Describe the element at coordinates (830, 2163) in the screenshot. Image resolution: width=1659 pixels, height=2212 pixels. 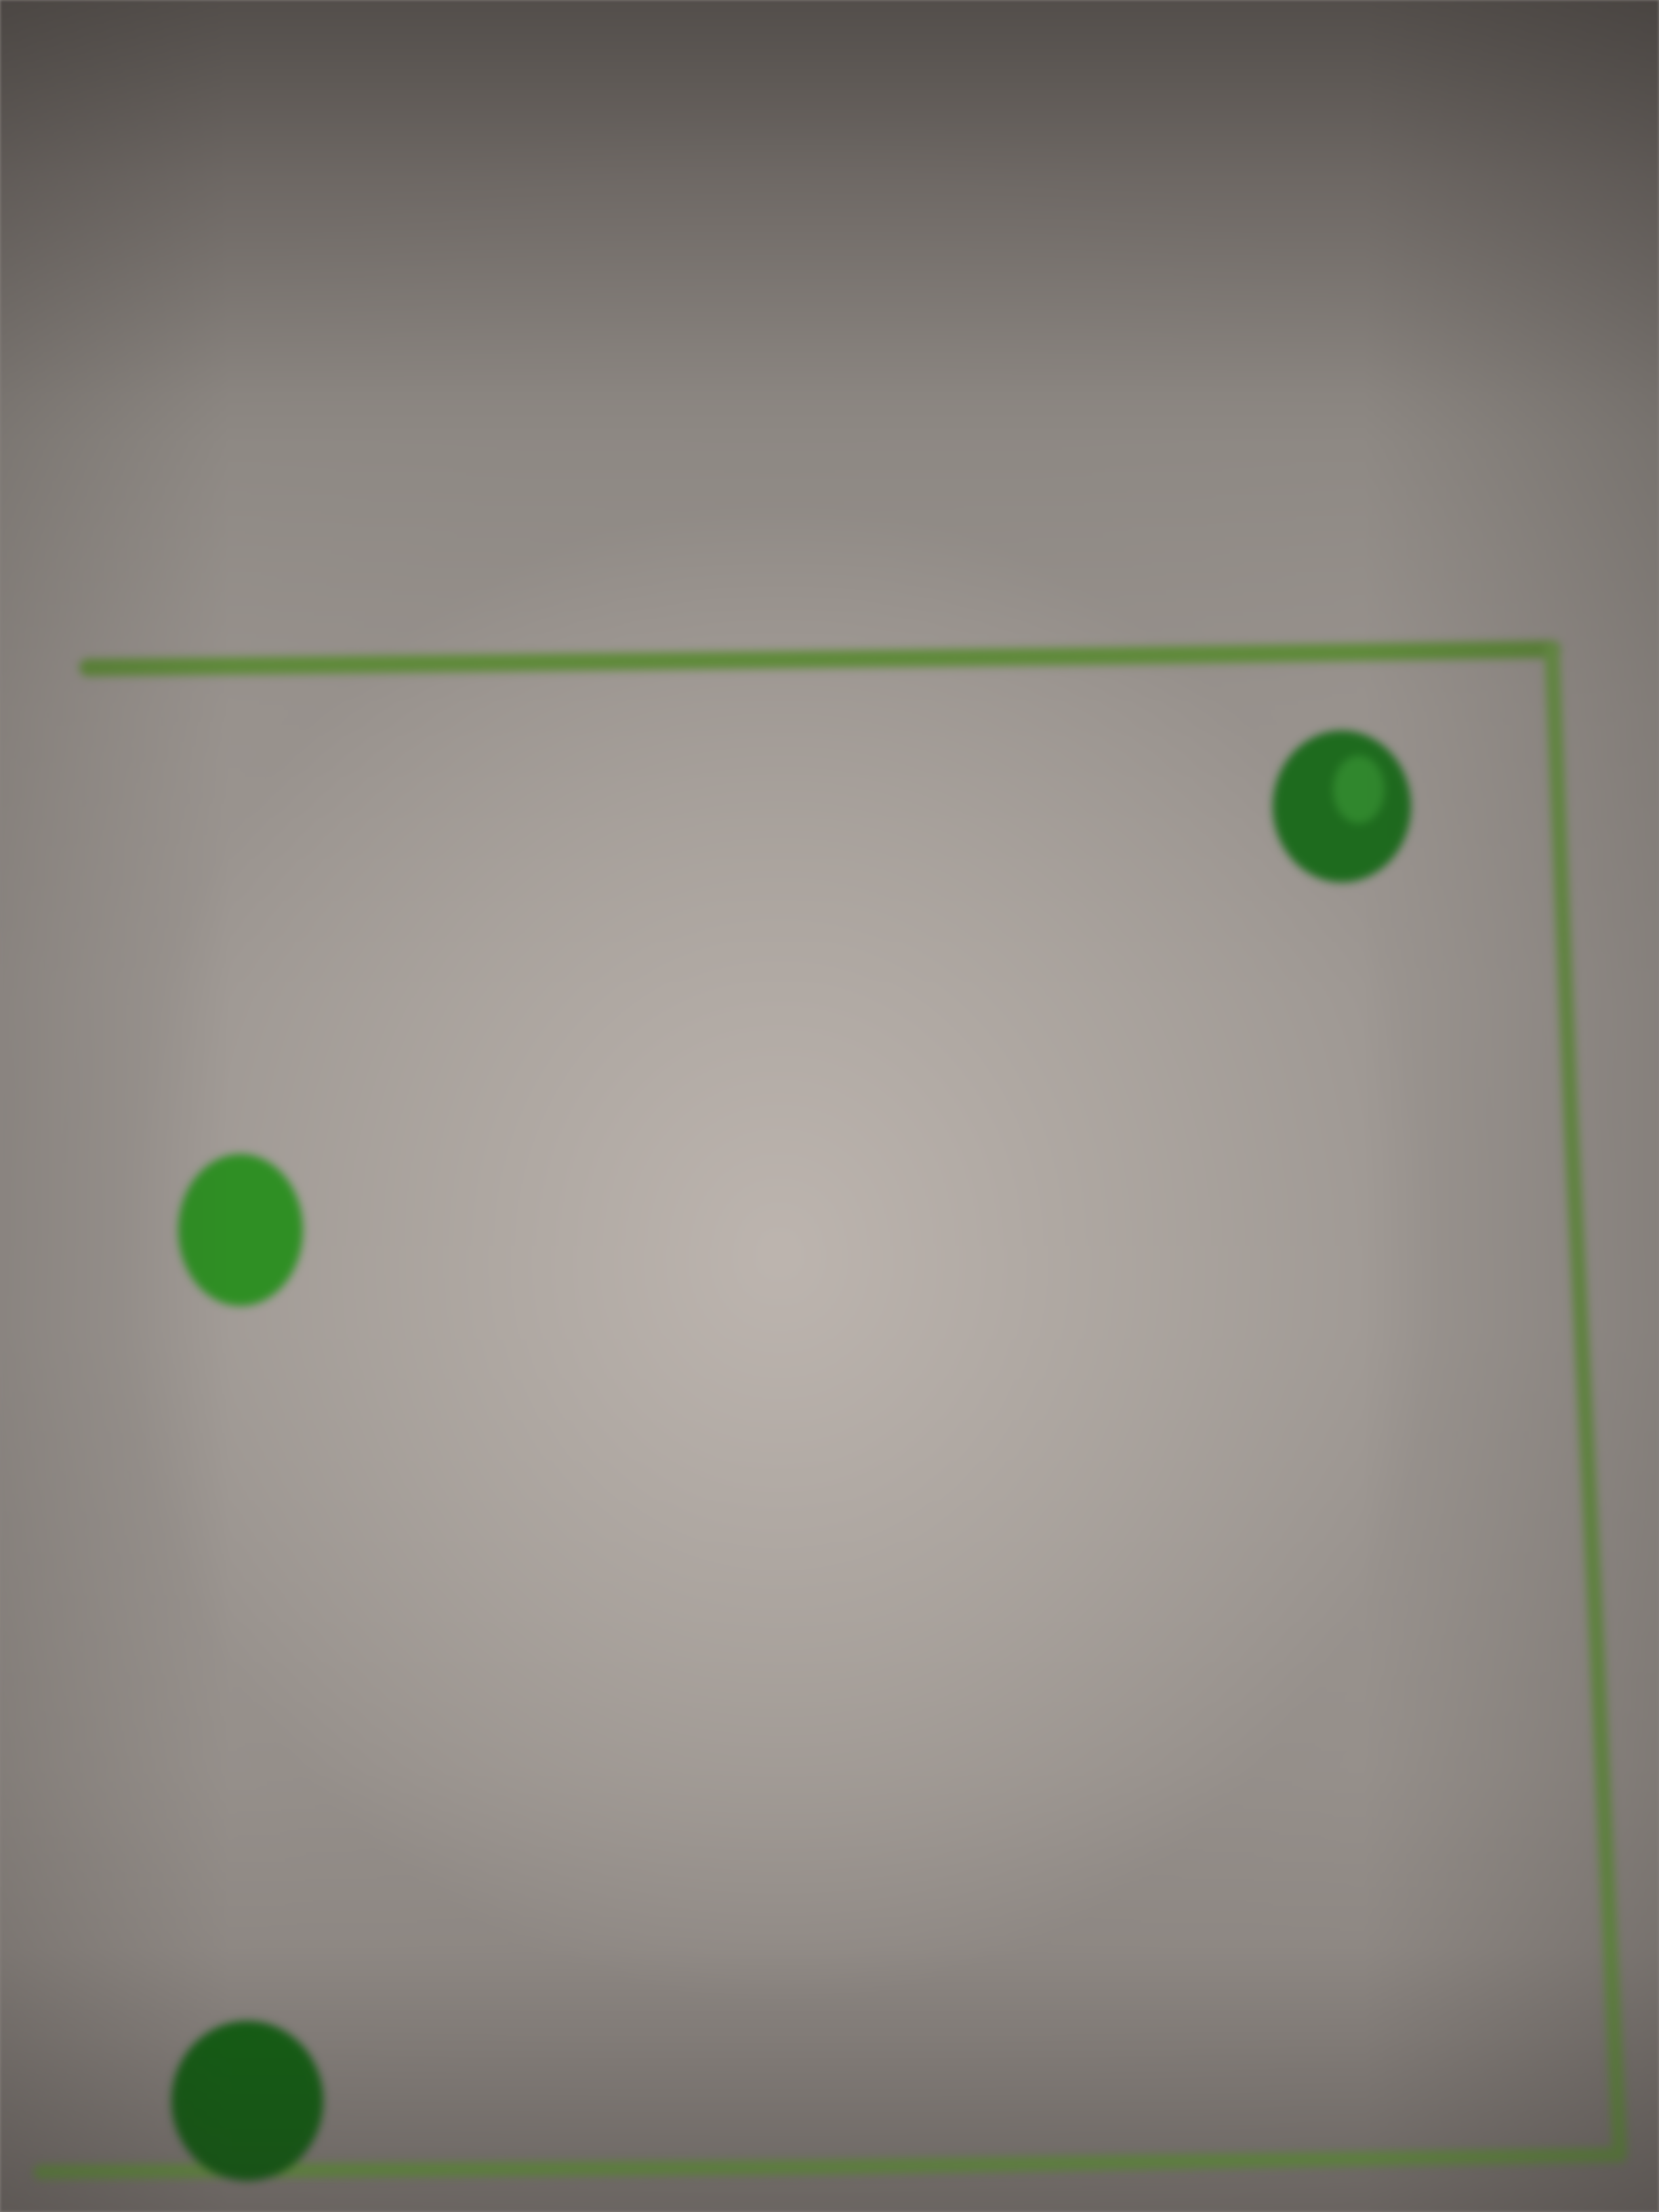
I see `box-bottom-edge` at that location.